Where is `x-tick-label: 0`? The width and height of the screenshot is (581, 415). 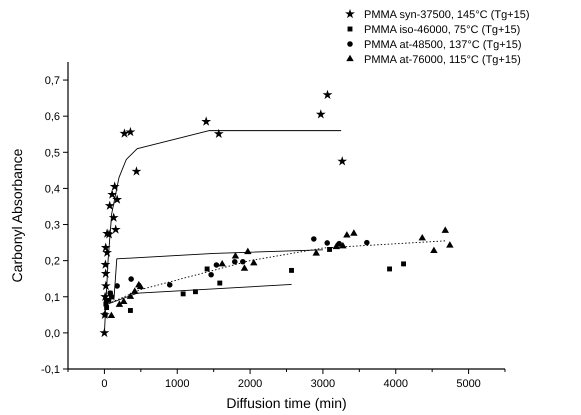 x-tick-label: 0 is located at coordinates (104, 384).